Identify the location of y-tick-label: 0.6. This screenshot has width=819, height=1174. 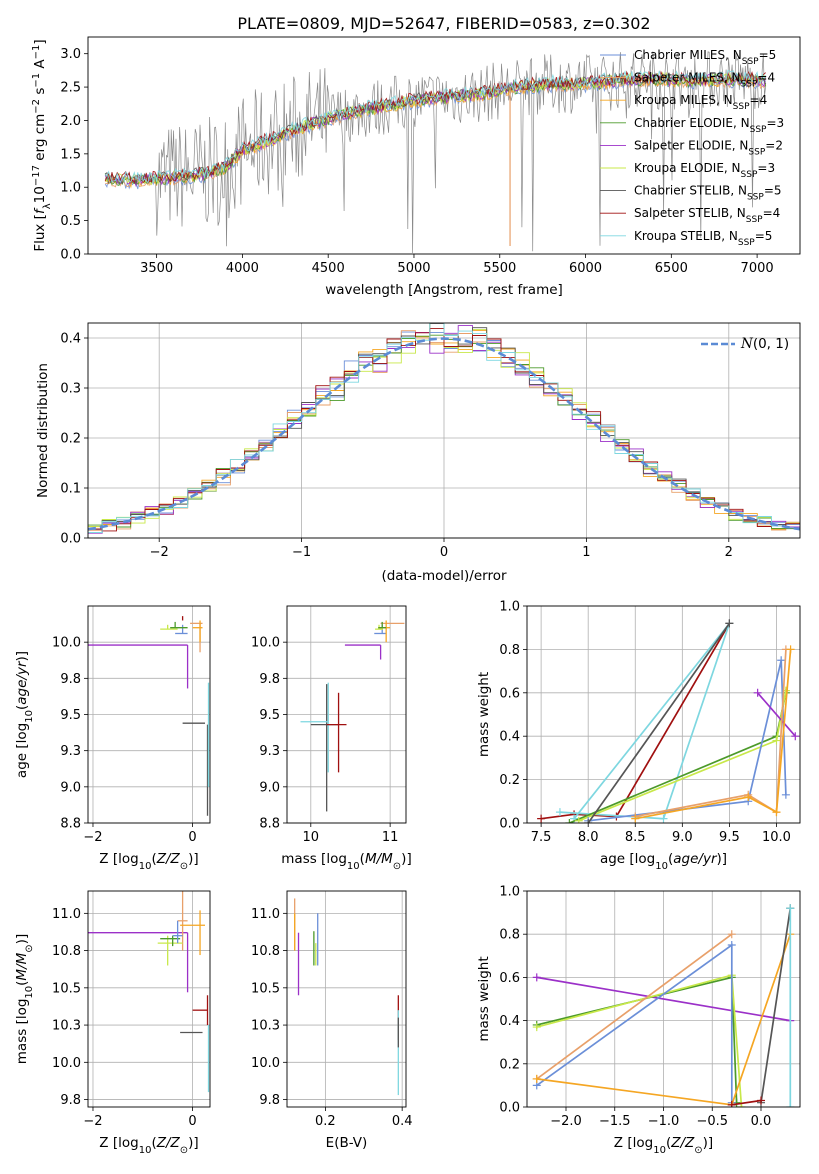
(509, 693).